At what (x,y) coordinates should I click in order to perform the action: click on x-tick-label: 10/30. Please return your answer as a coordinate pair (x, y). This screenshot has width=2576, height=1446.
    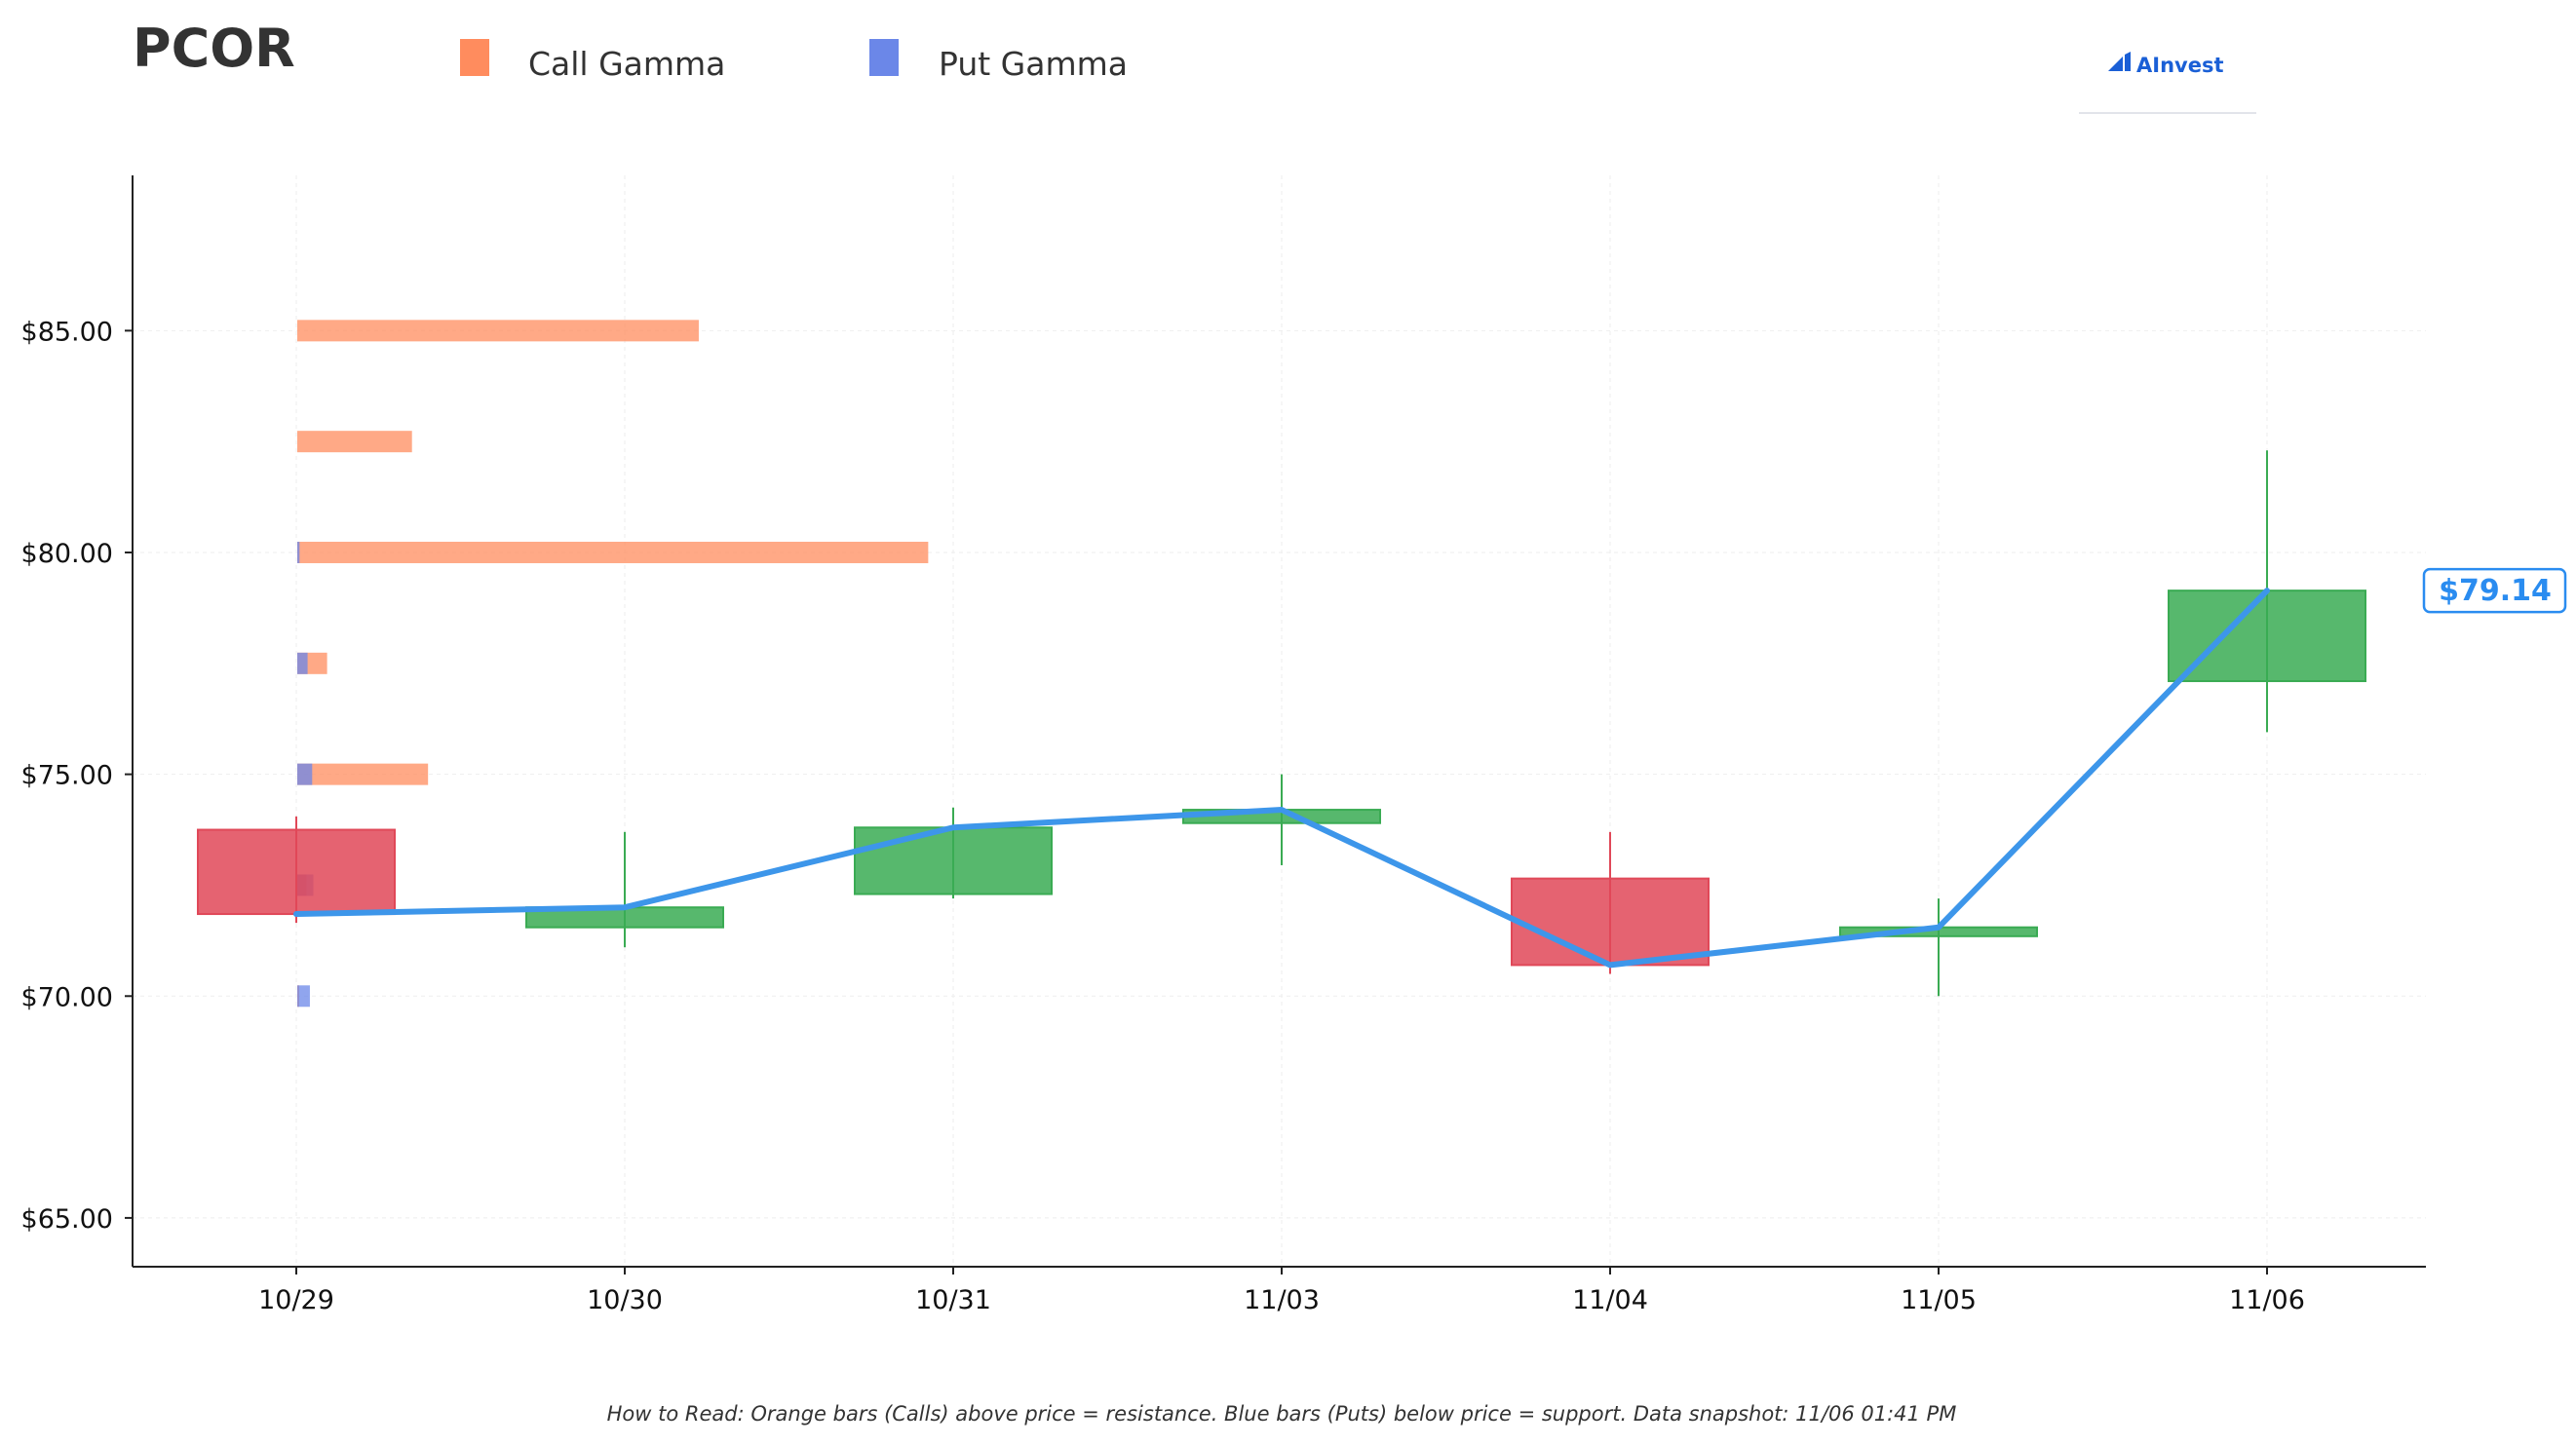
    Looking at the image, I should click on (625, 1300).